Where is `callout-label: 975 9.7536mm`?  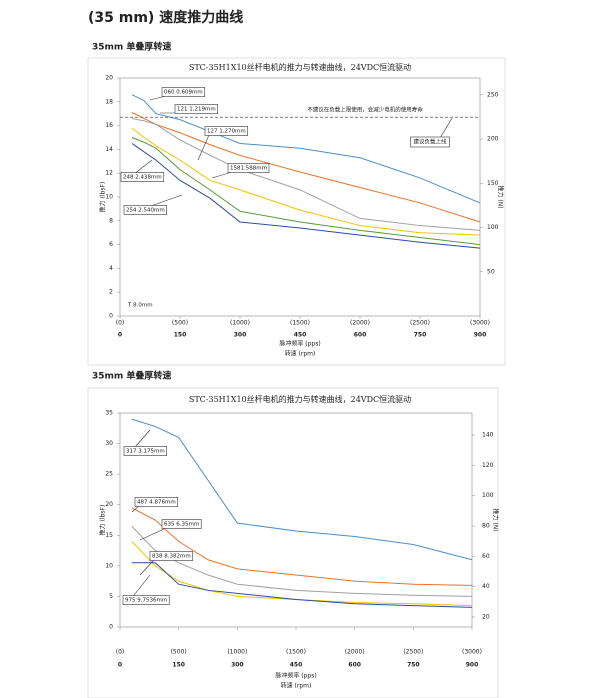
callout-label: 975 9.7536mm is located at coordinates (146, 601).